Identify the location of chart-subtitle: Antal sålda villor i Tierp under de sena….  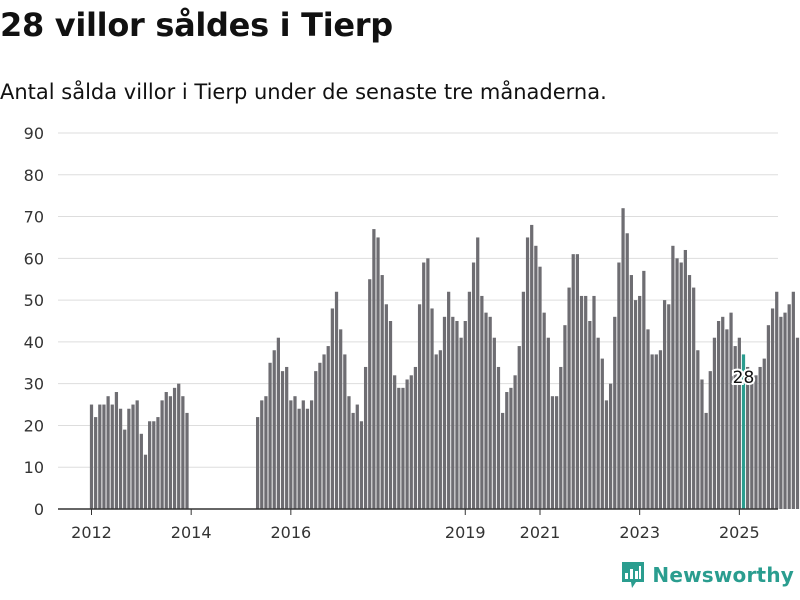
(303, 92).